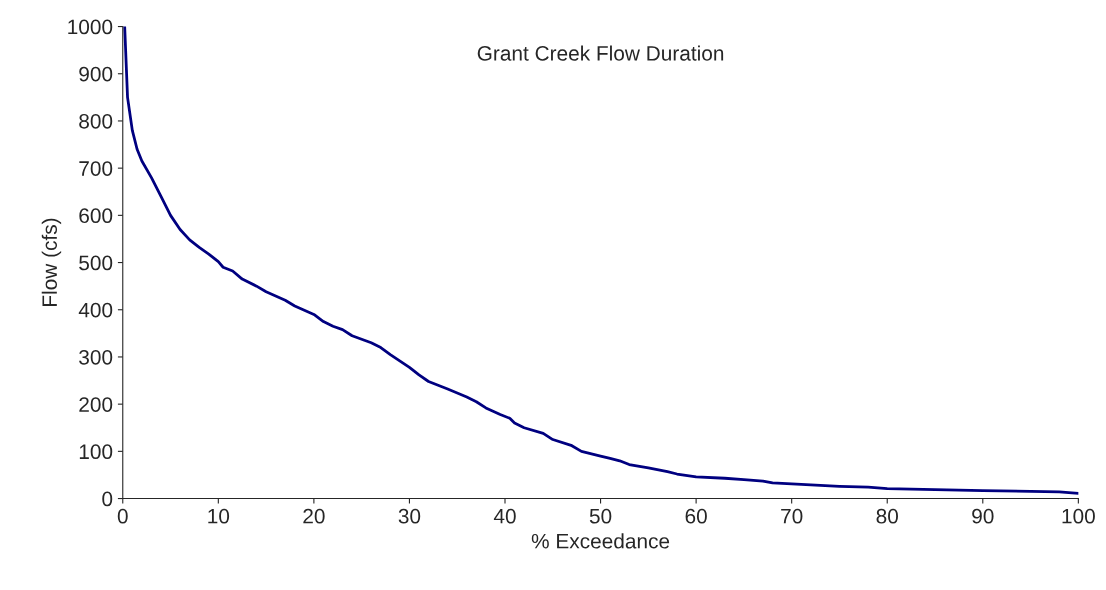 The height and width of the screenshot is (590, 1106). What do you see at coordinates (887, 516) in the screenshot?
I see `x-tick-label: 80` at bounding box center [887, 516].